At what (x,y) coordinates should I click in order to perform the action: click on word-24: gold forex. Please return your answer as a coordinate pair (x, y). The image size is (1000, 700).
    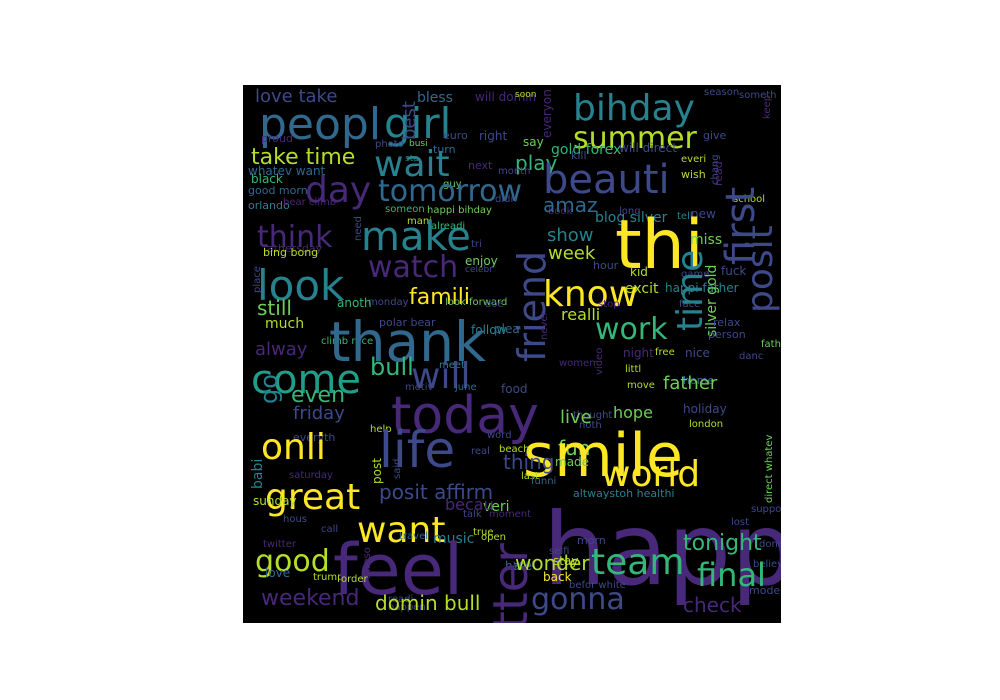
    Looking at the image, I should click on (586, 150).